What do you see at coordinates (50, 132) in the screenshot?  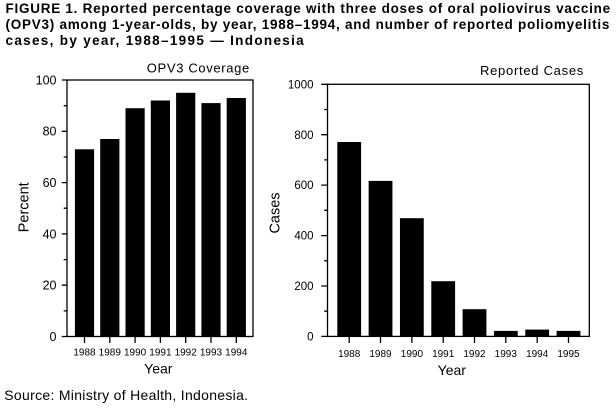 I see `svg-text: 80` at bounding box center [50, 132].